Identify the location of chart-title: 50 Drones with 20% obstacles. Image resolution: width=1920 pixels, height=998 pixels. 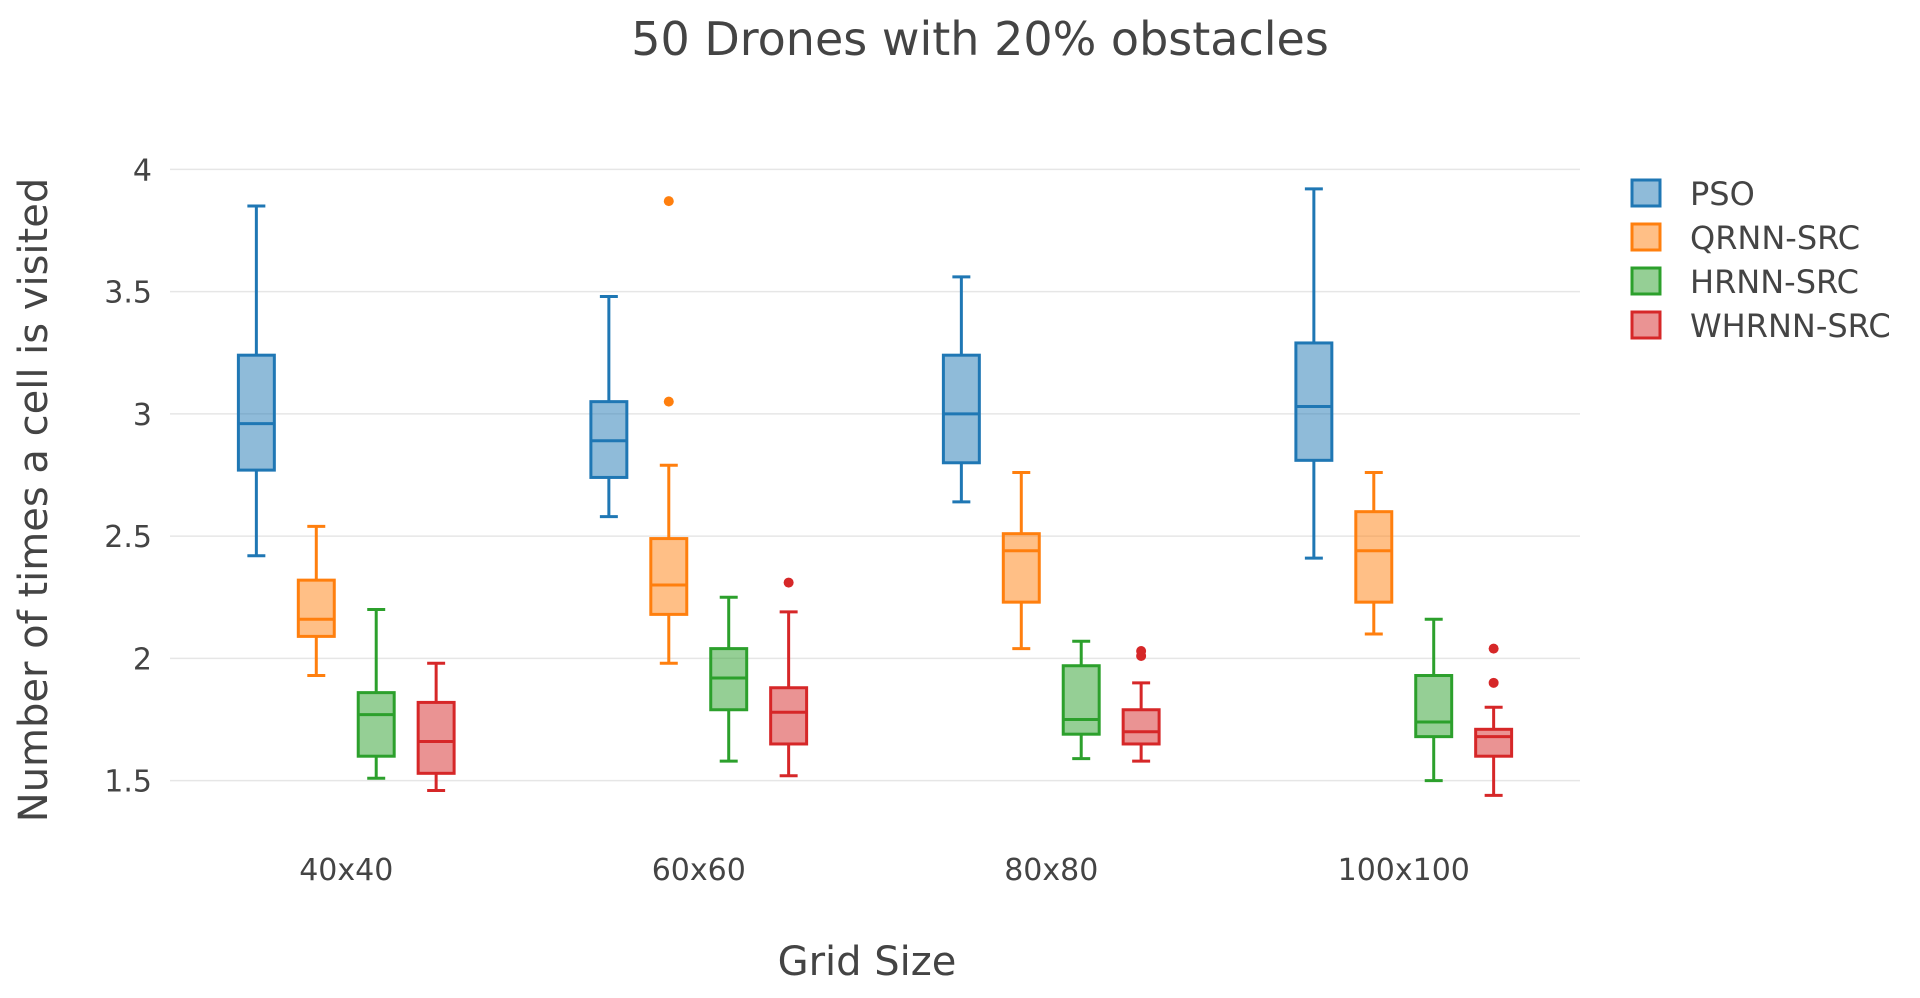
(980, 39).